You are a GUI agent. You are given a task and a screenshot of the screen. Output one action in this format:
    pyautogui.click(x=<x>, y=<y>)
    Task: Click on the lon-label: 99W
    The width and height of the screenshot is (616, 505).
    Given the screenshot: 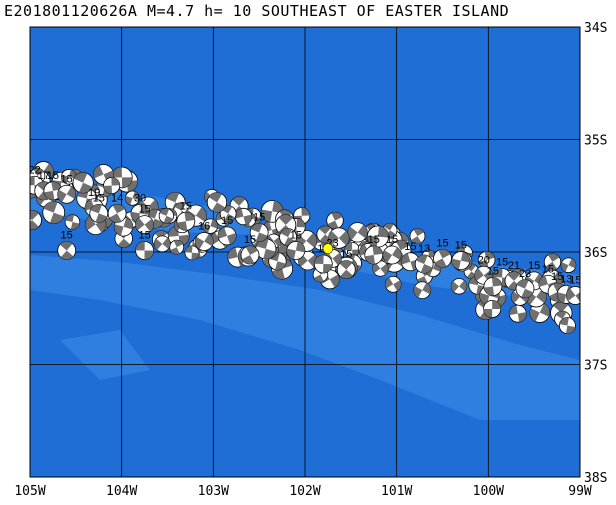 What is the action you would take?
    pyautogui.click(x=580, y=491)
    